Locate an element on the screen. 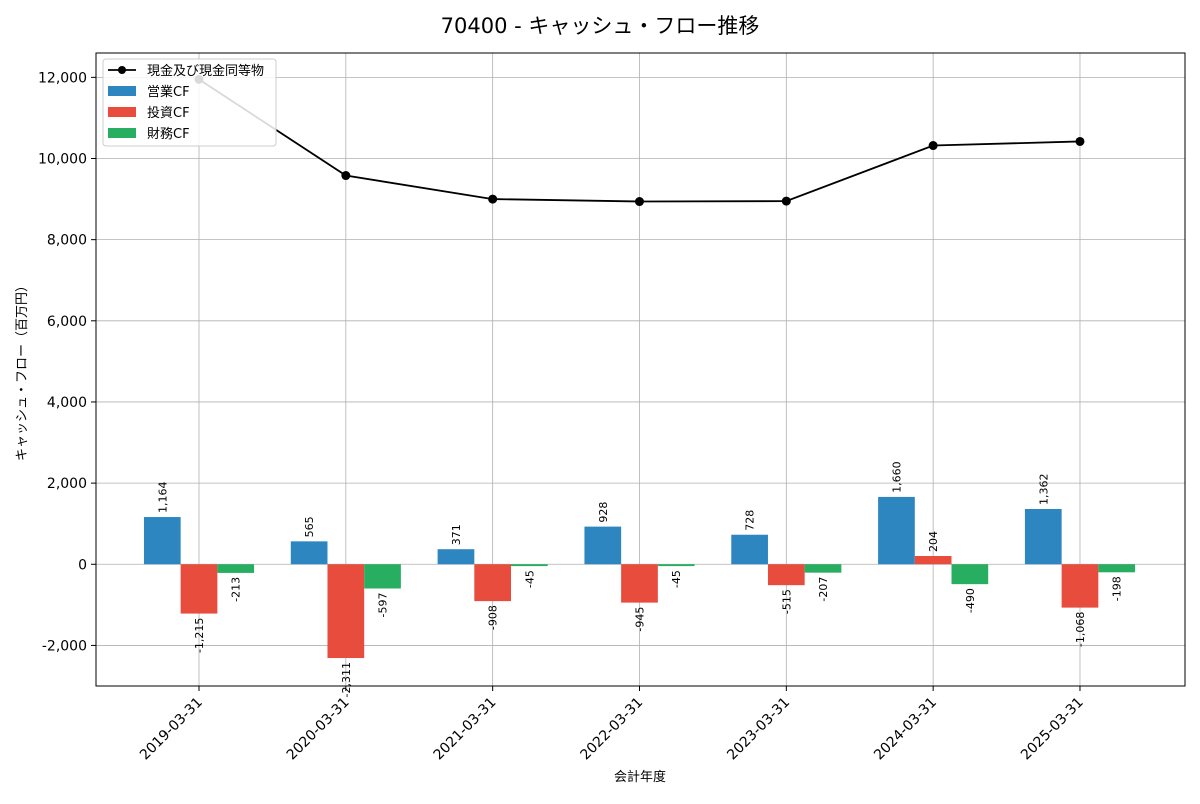 Image resolution: width=1200 pixels, height=804 pixels. bar-value-label: 728 is located at coordinates (750, 520).